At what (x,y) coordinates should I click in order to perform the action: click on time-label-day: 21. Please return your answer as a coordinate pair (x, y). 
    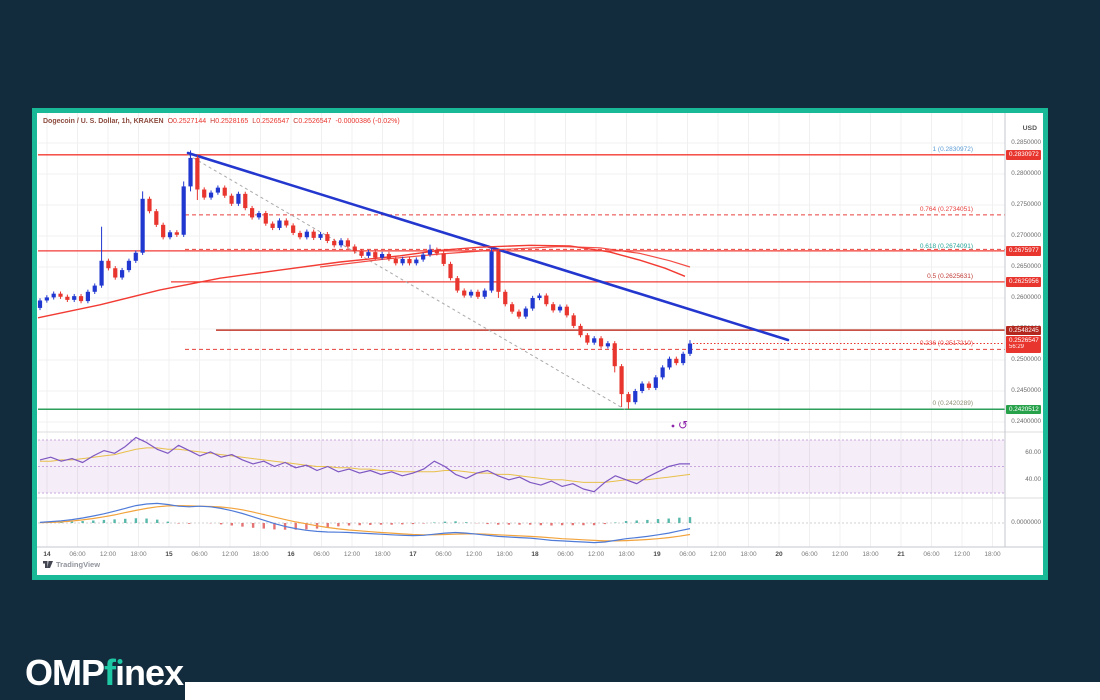
    Looking at the image, I should click on (901, 554).